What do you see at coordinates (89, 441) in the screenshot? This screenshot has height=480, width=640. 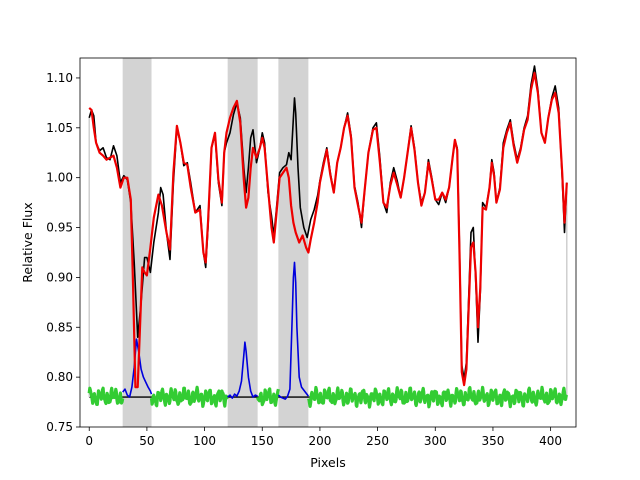 I see `x-tick-label: 0` at bounding box center [89, 441].